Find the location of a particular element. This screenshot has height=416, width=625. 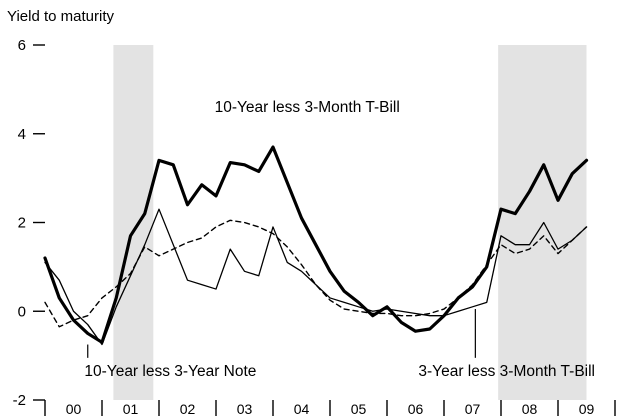

x-year-label-01: 01 is located at coordinates (131, 408).